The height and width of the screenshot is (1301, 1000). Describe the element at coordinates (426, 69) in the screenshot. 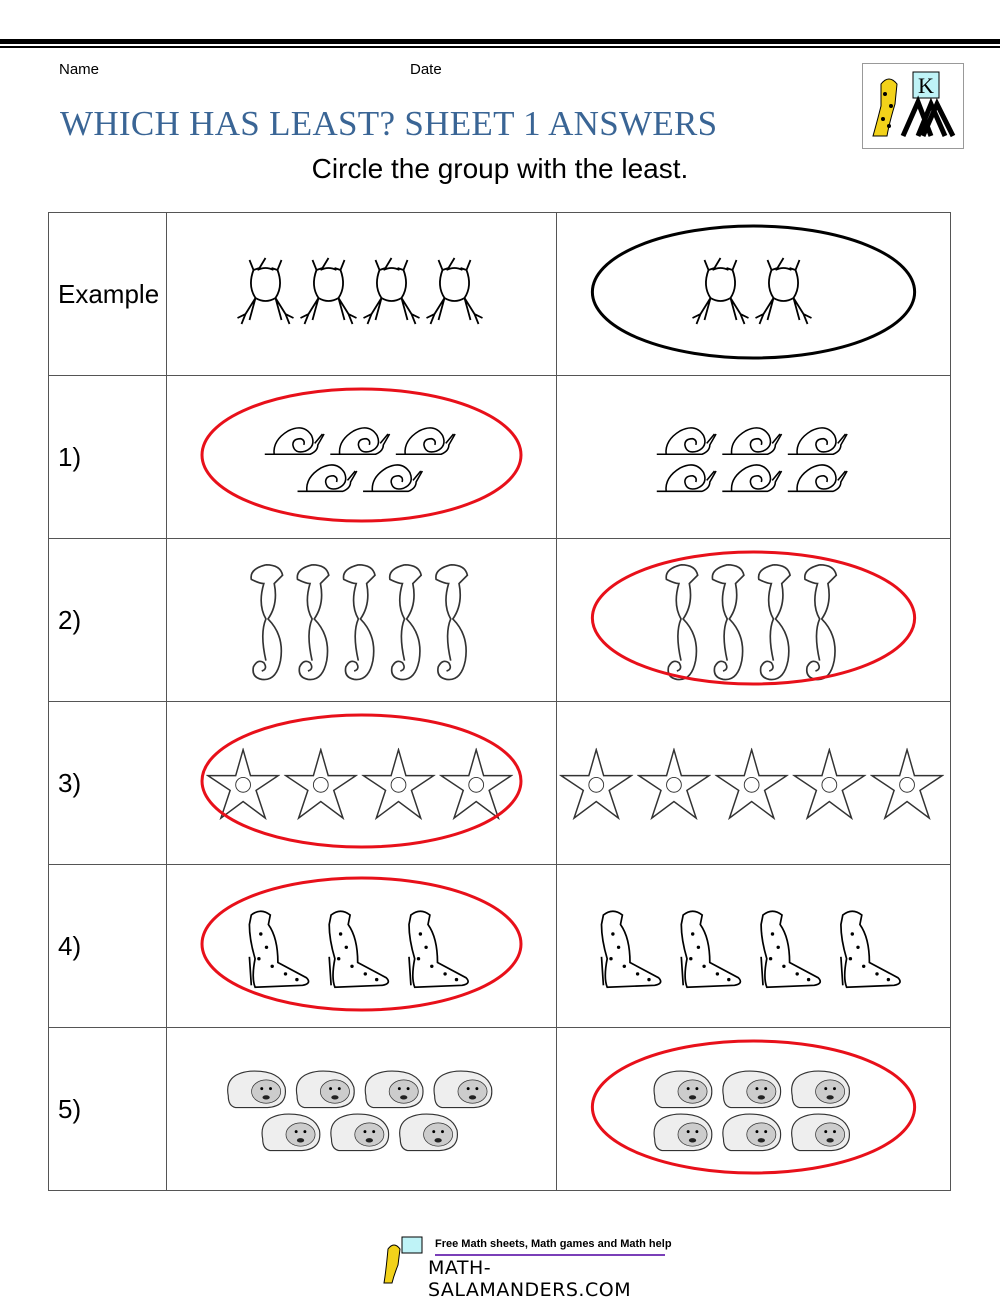

I see `date-label: Date` at that location.